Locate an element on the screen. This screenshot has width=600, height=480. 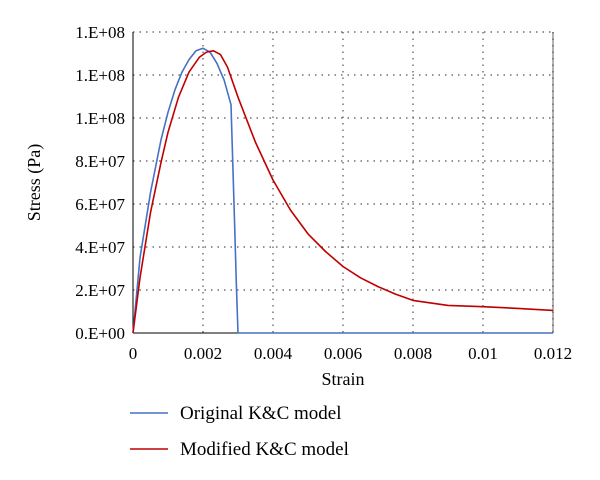
y-tick-label: 6.E+07 is located at coordinates (100, 204).